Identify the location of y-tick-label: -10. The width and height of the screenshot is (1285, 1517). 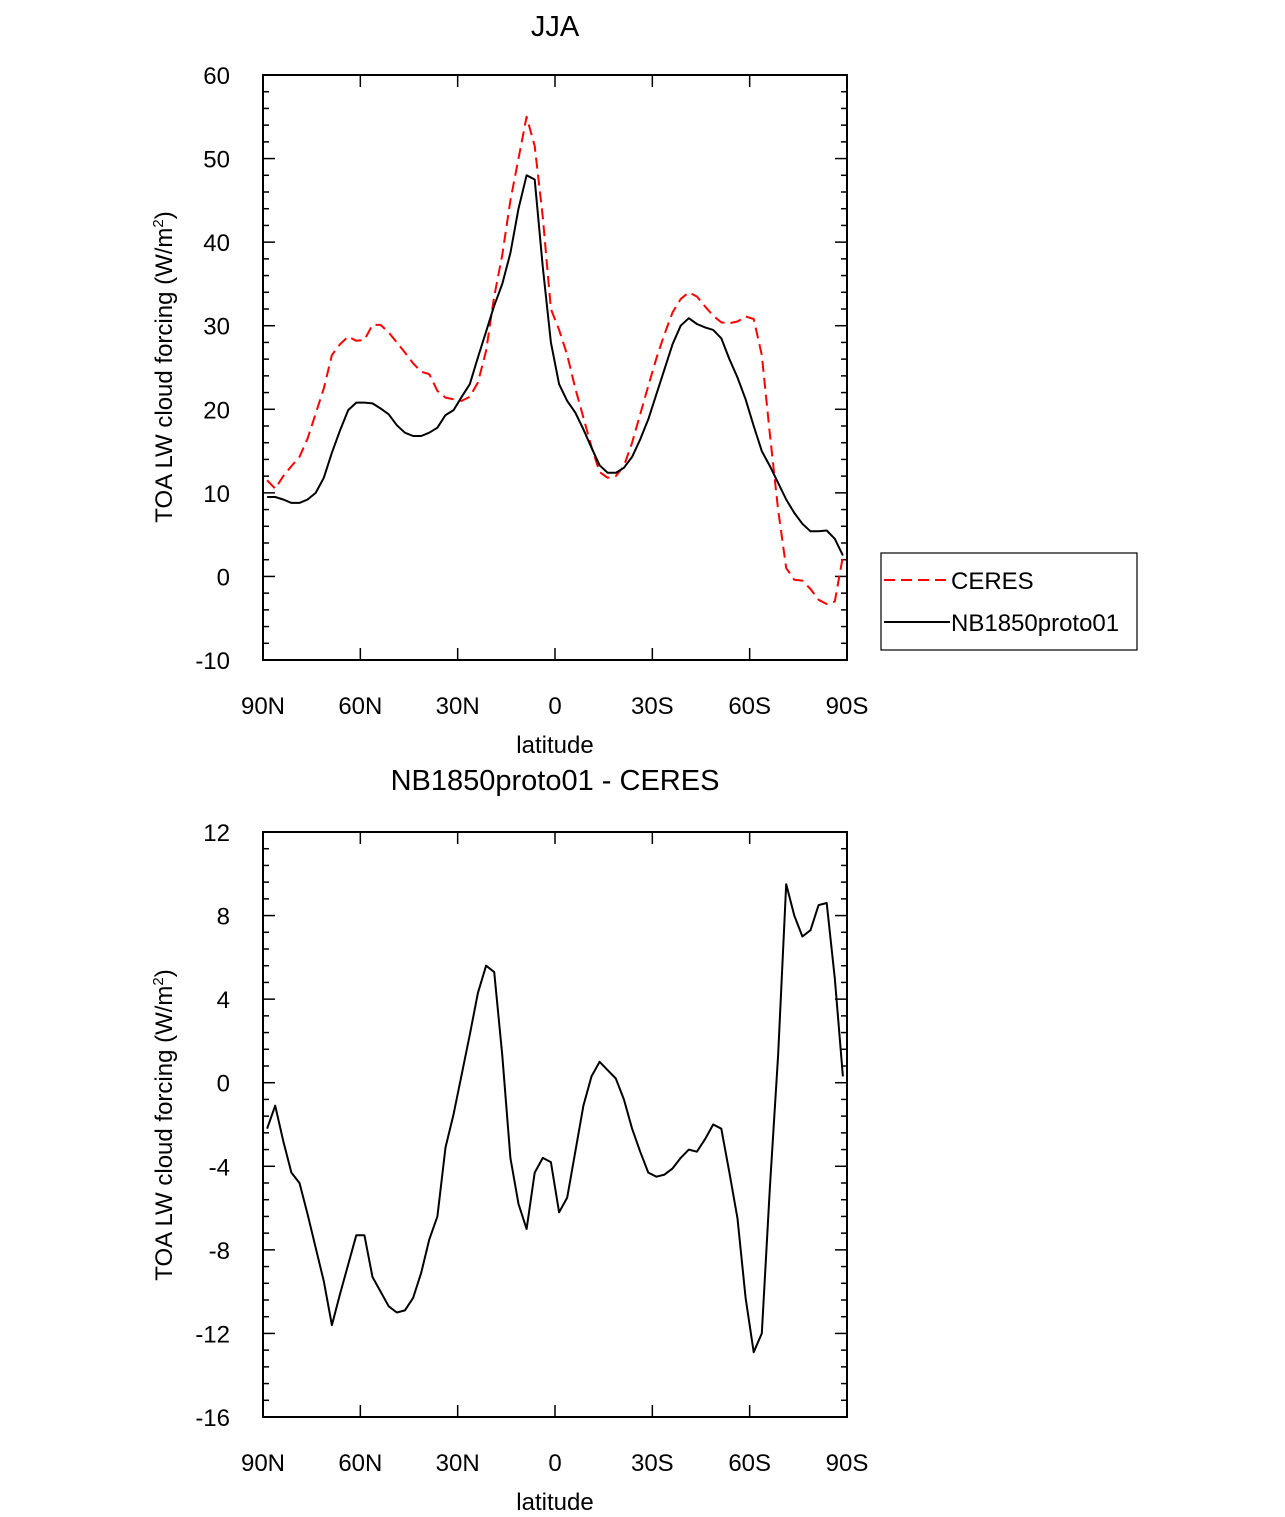
(212, 661).